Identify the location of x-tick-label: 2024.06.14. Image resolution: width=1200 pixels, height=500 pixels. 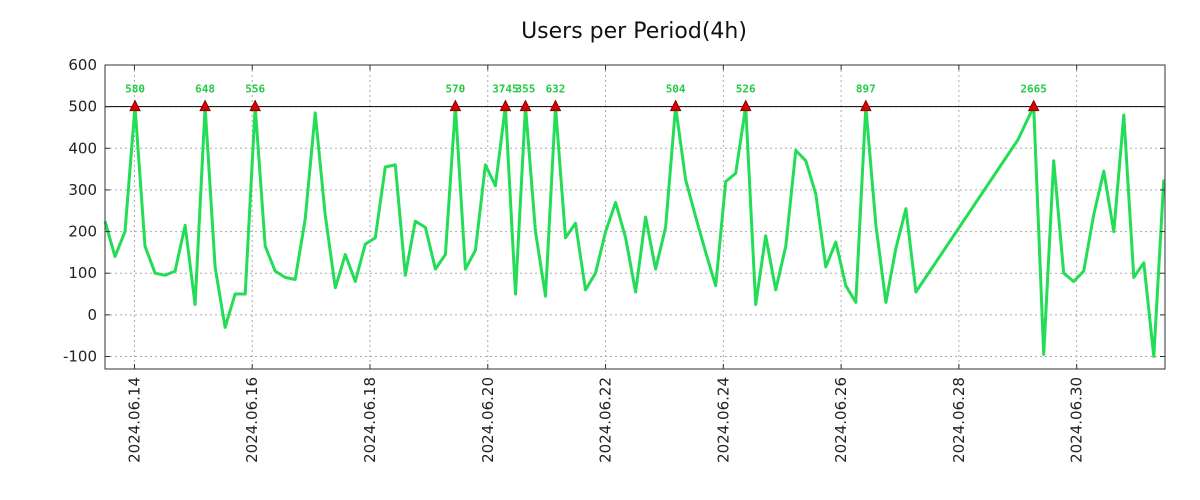
(134, 420).